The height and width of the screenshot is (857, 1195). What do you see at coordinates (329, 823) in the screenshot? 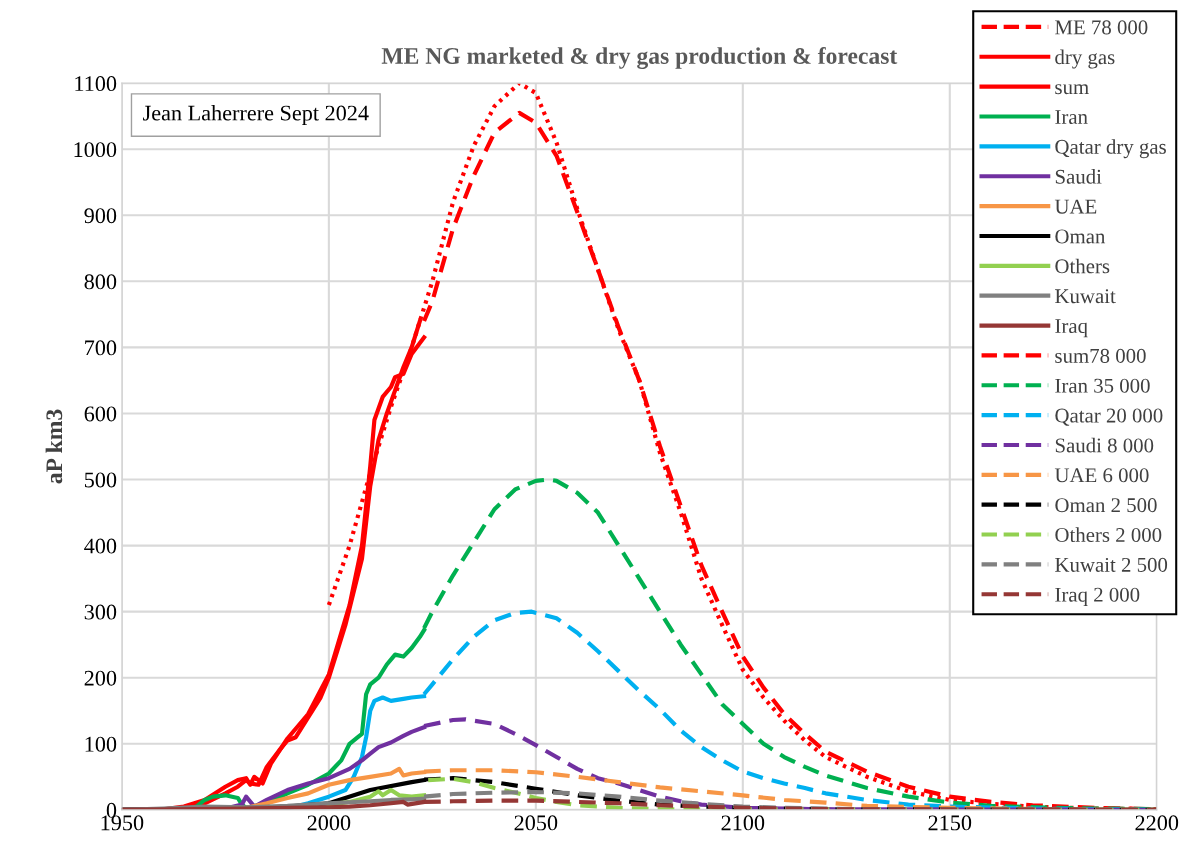
I see `x-tick-label: 2000` at bounding box center [329, 823].